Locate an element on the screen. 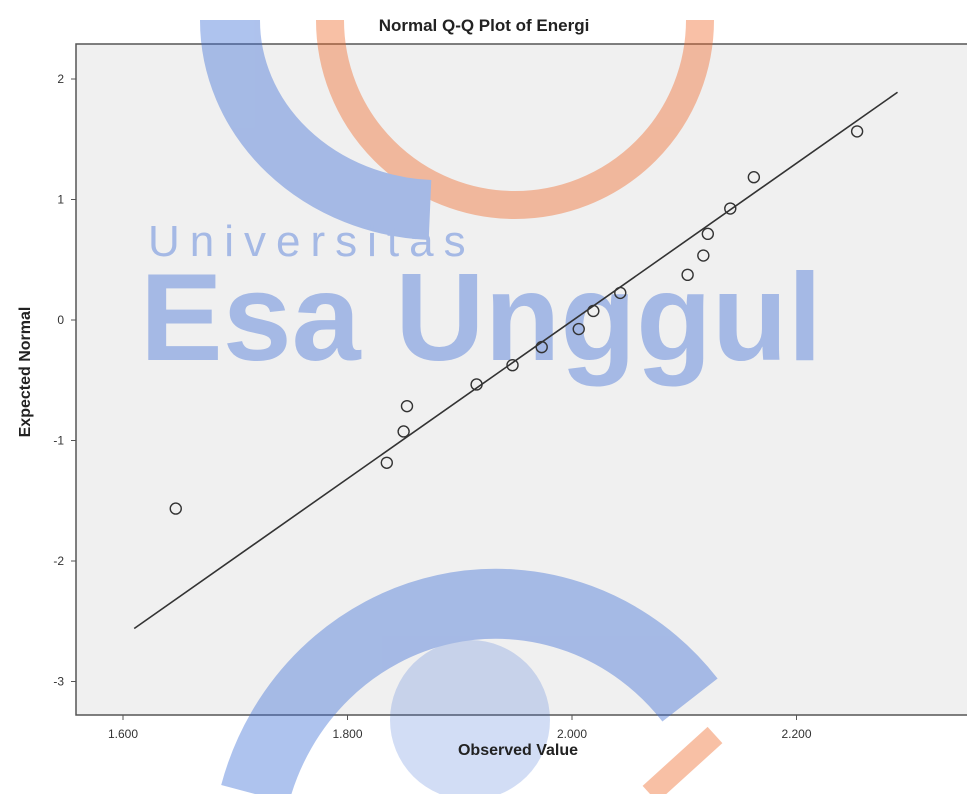  watermark-circle is located at coordinates (470, 717).